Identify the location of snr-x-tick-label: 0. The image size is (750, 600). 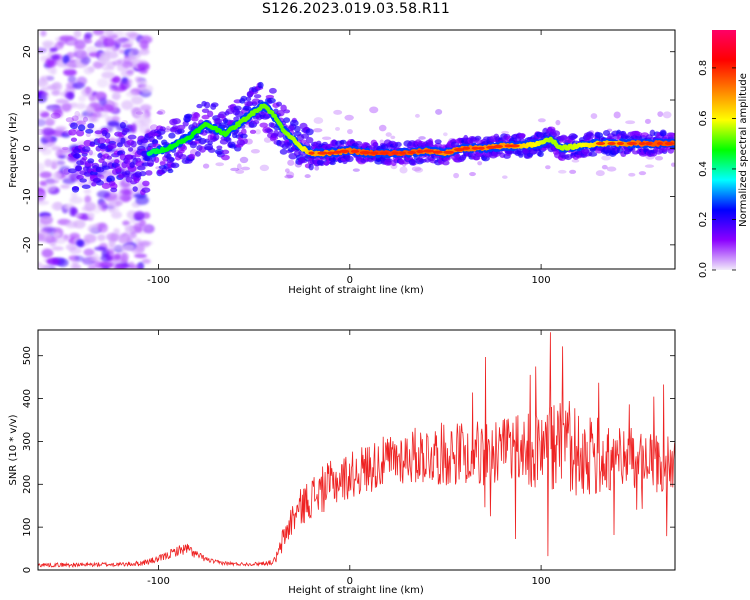
(350, 581).